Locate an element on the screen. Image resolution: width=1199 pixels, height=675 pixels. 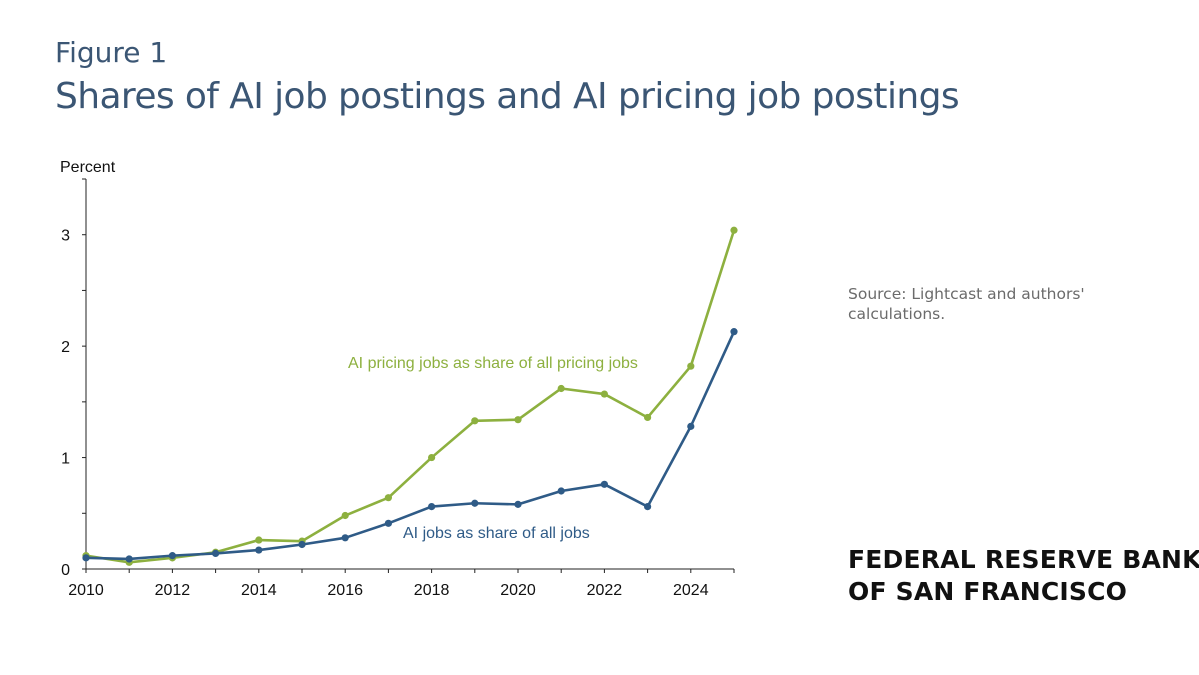
x-tick-label: 2010 is located at coordinates (86, 590).